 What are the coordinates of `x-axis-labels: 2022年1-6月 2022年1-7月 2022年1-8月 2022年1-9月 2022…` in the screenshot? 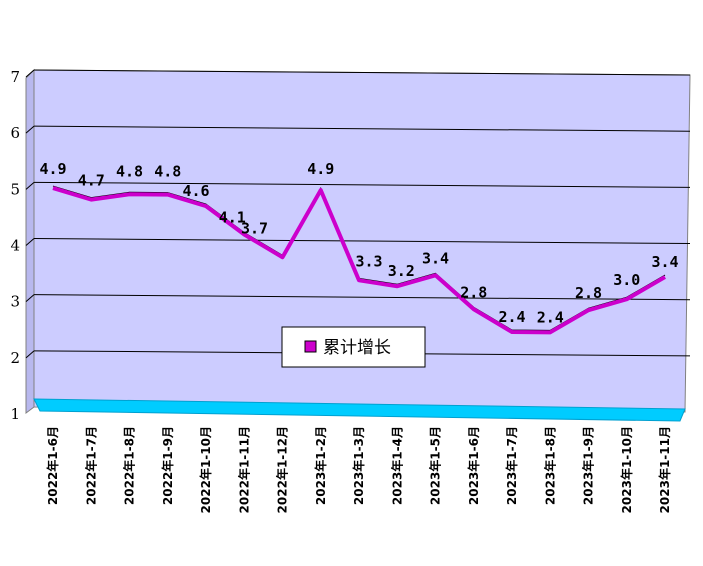 It's located at (358, 469).